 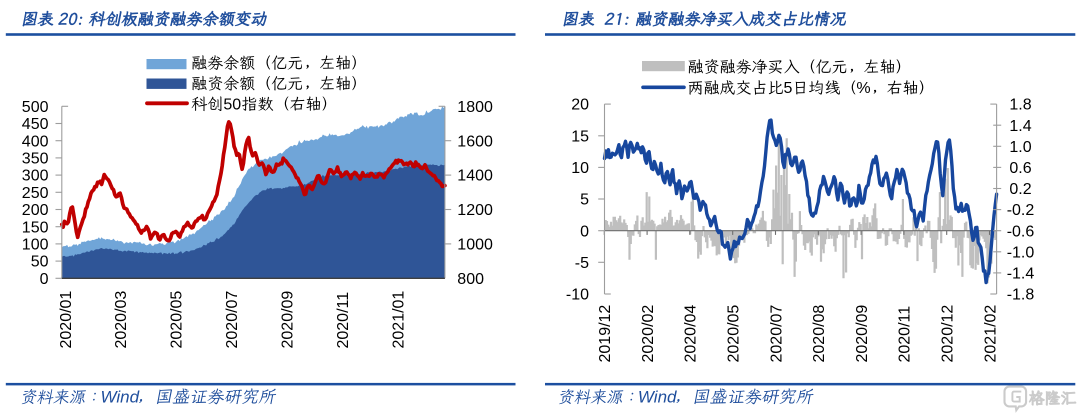 I want to click on svg-text: 1400, so click(x=475, y=176).